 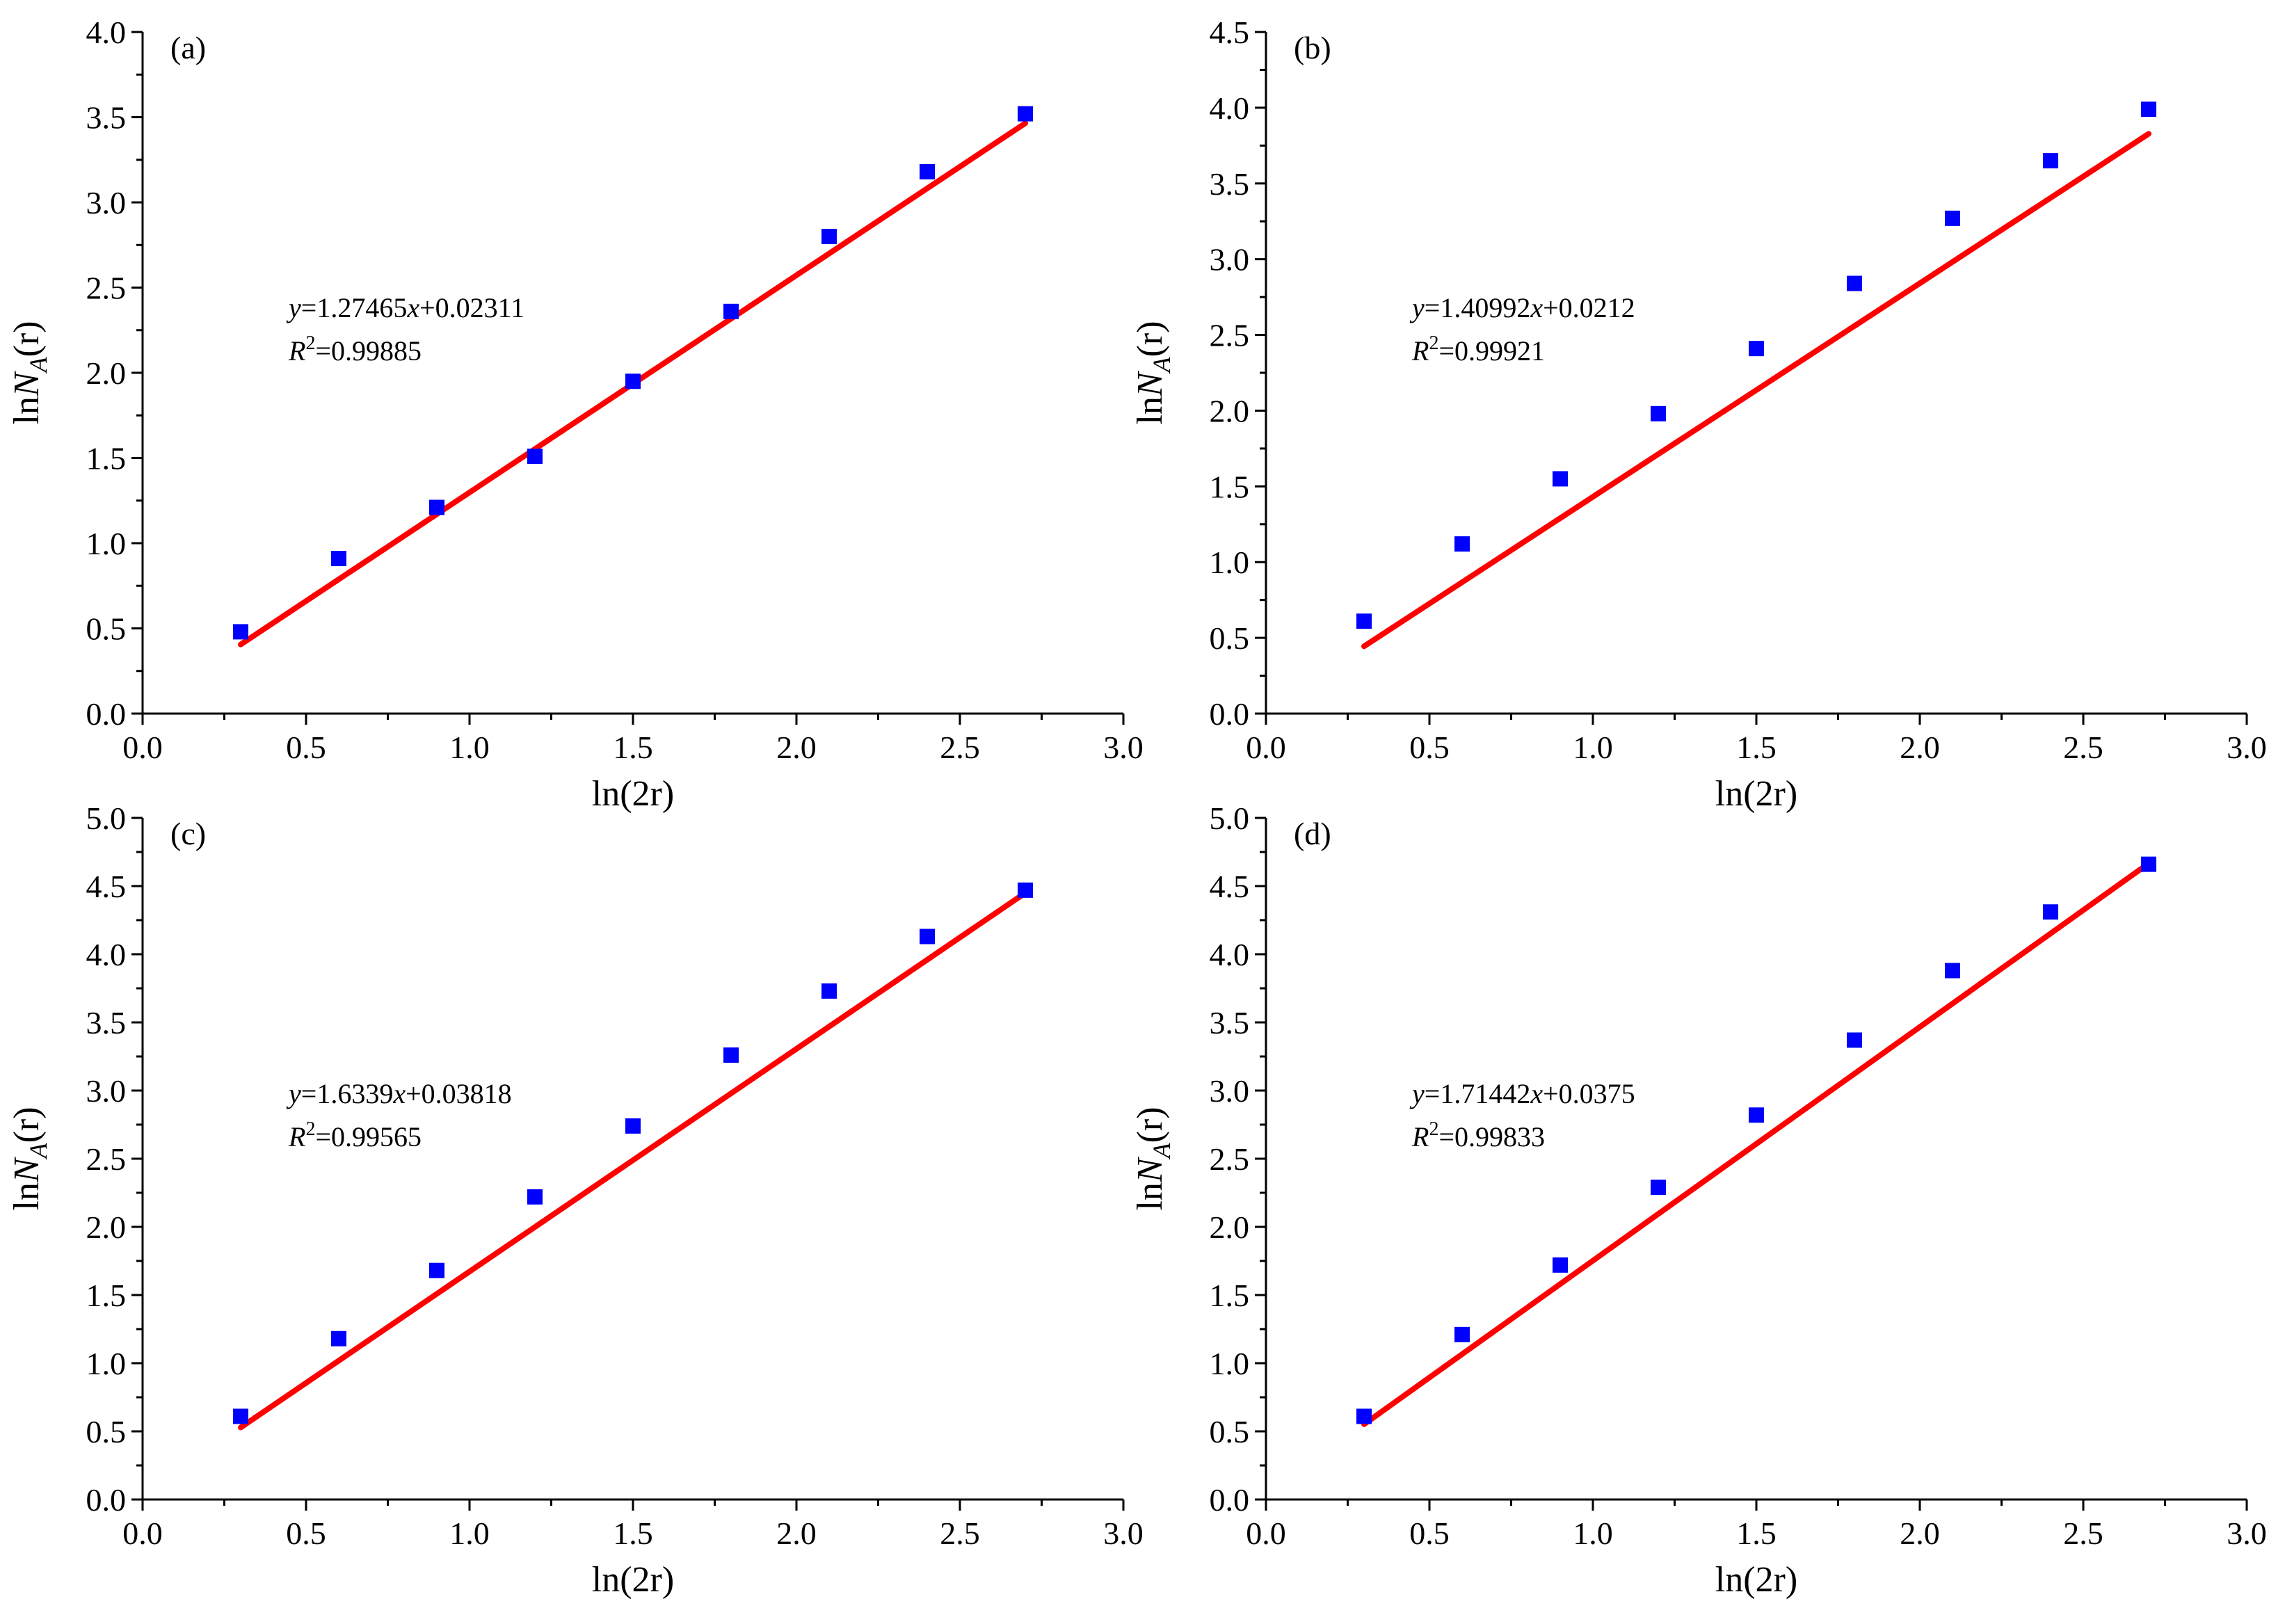 I want to click on y-tick-label: 1.5, so click(x=106, y=459).